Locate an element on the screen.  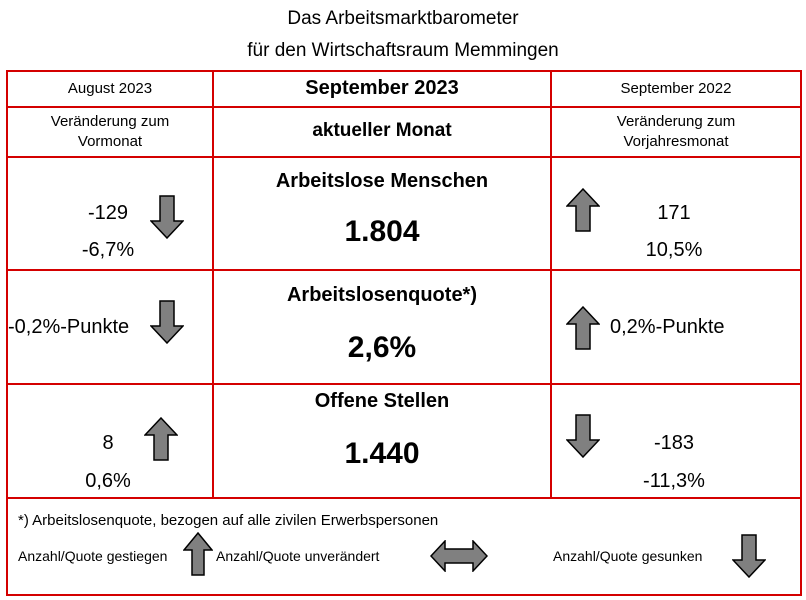
legend-down-label: Anzahl/Quote gesunken is located at coordinates (628, 556).